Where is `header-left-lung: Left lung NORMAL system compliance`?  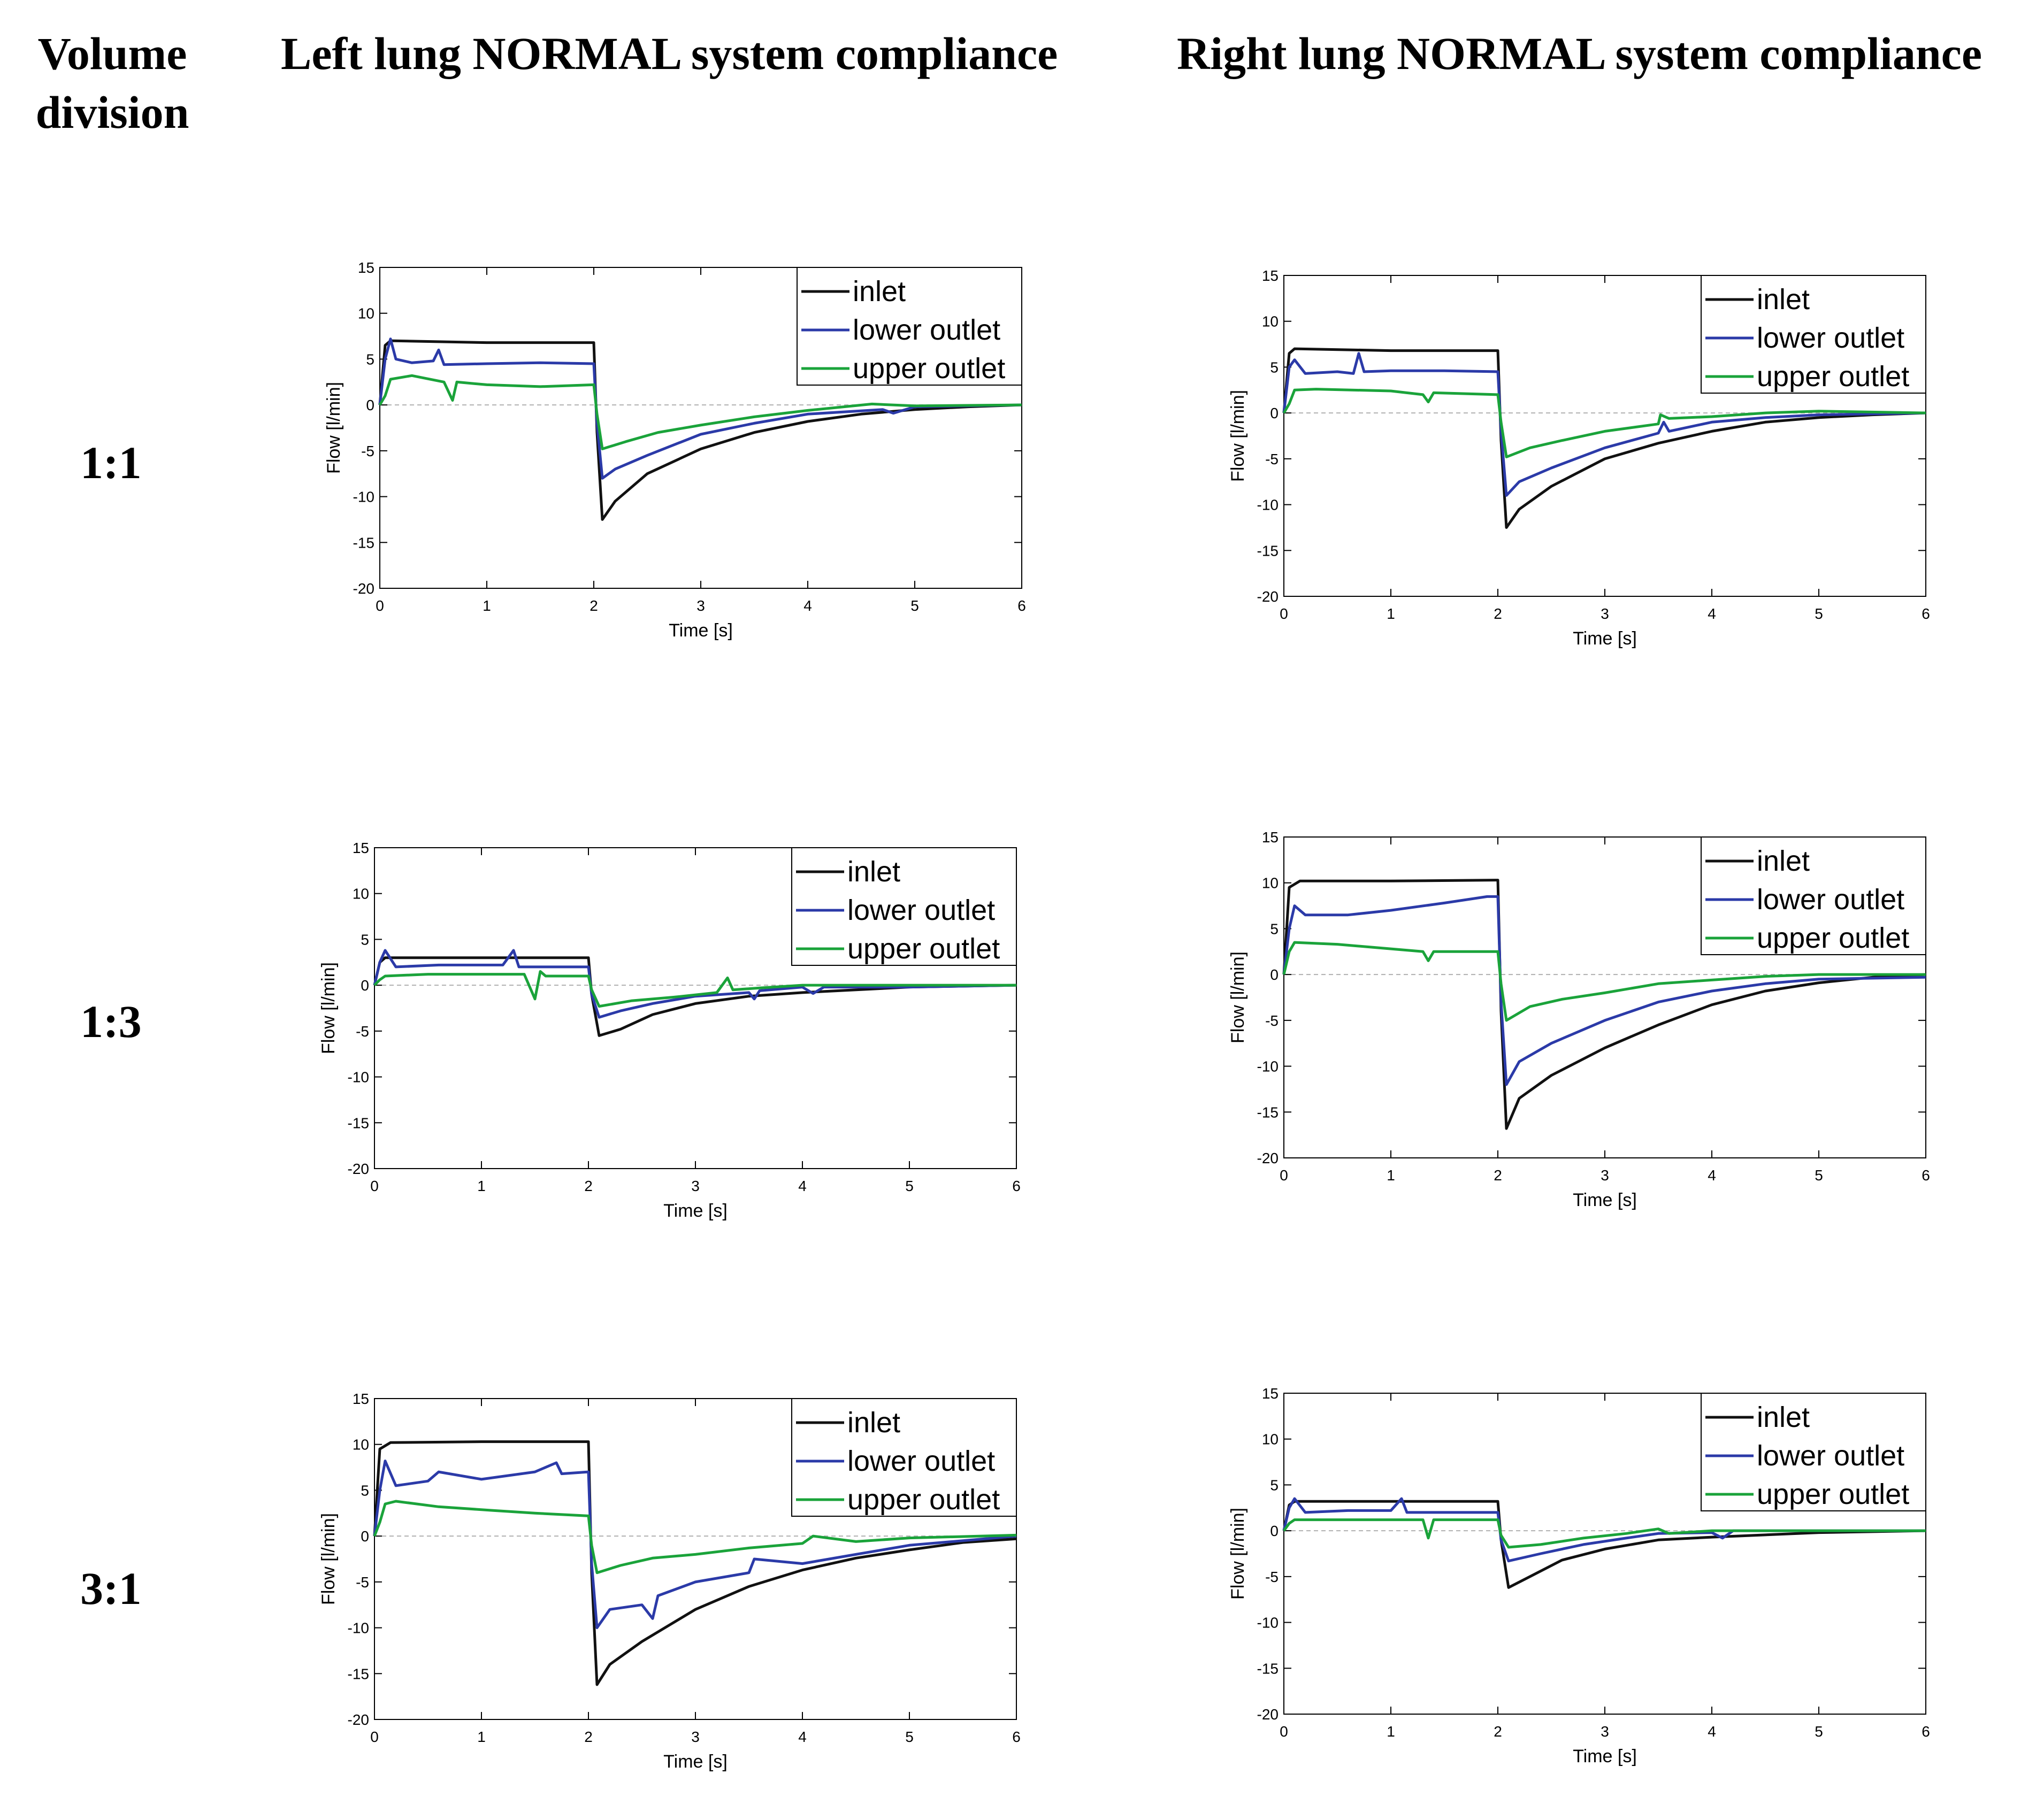 header-left-lung: Left lung NORMAL system compliance is located at coordinates (669, 53).